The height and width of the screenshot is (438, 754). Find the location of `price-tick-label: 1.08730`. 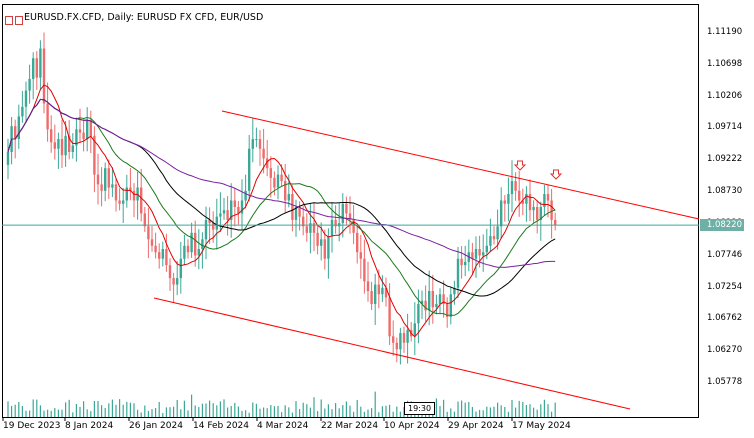

price-tick-label: 1.08730 is located at coordinates (725, 191).